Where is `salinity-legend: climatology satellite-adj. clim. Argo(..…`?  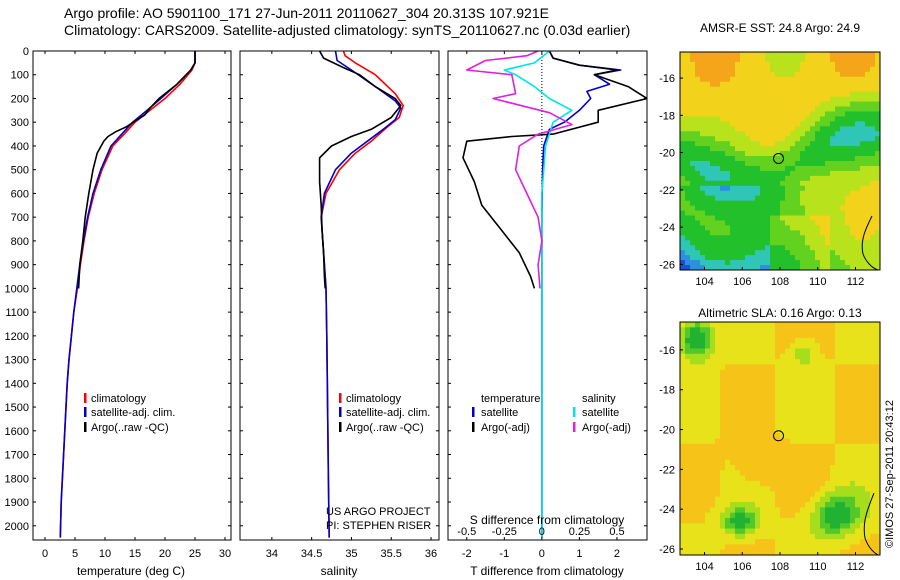 salinity-legend: climatology satellite-adj. clim. Argo(..… is located at coordinates (384, 413).